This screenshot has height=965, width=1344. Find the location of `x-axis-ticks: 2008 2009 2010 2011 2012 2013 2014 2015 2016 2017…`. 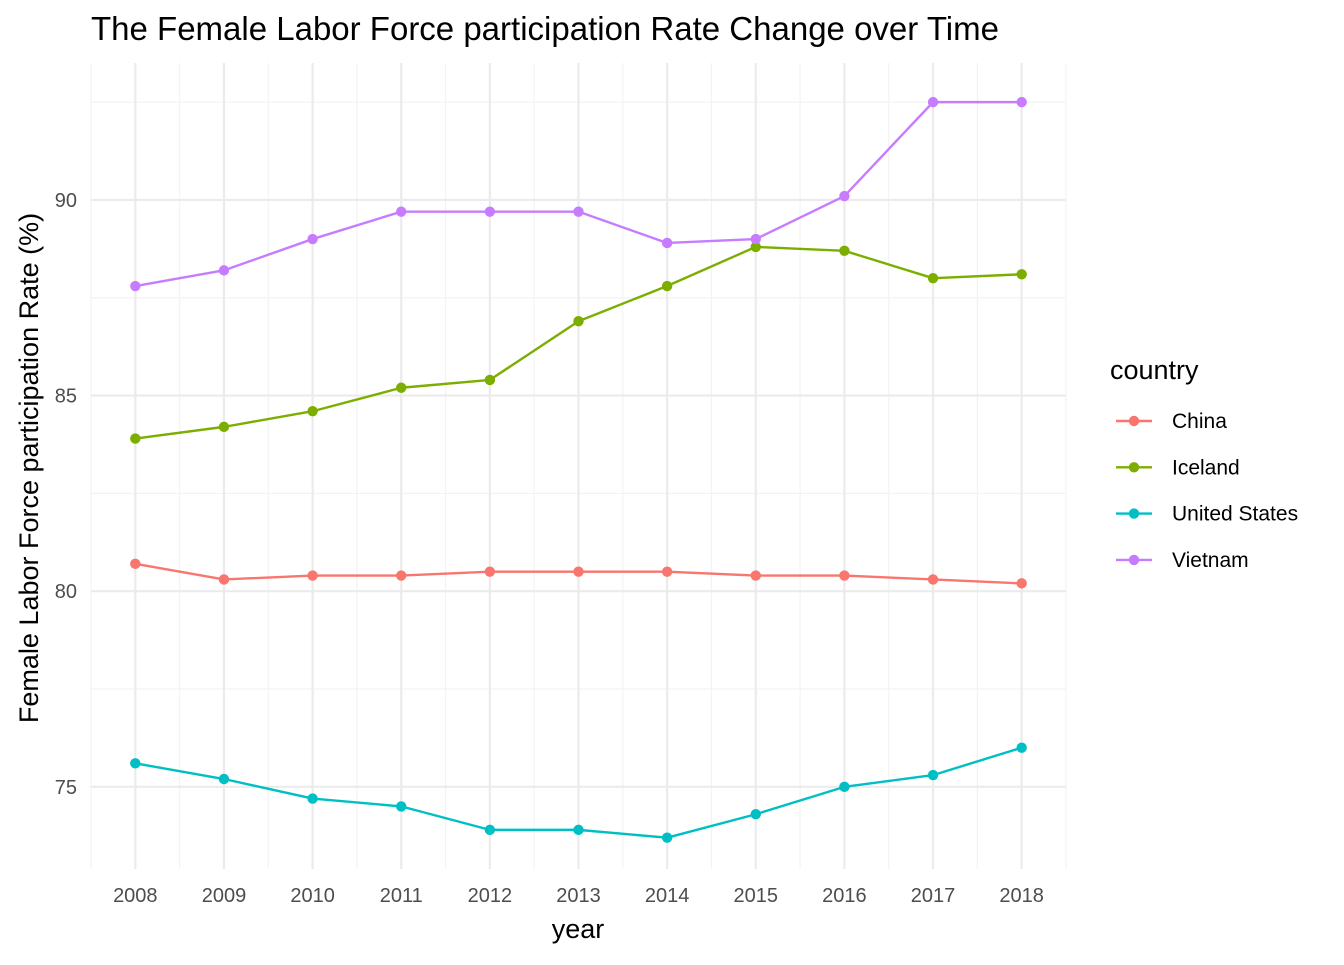

x-axis-ticks: 2008 2009 2010 2011 2012 2013 2014 2015 2016 2017… is located at coordinates (578, 896).